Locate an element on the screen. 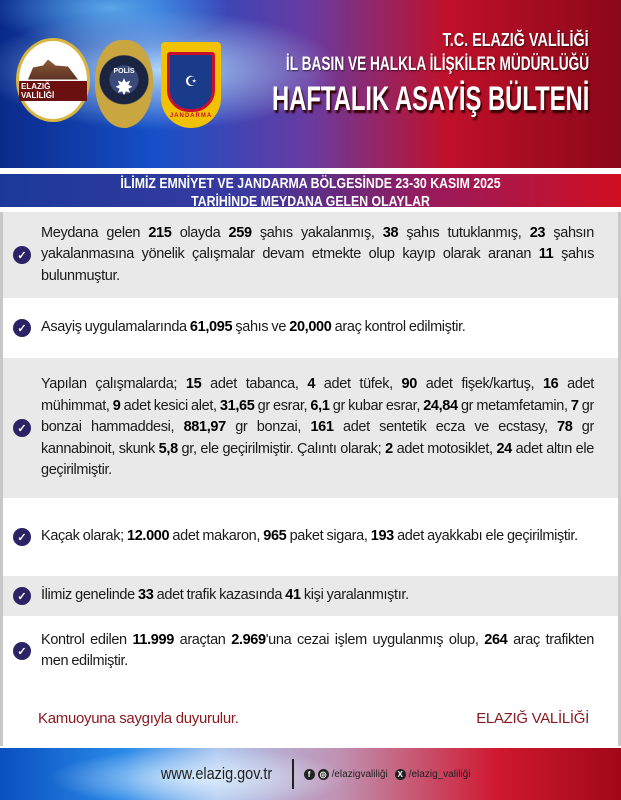  stat-value: 16 is located at coordinates (550, 384).